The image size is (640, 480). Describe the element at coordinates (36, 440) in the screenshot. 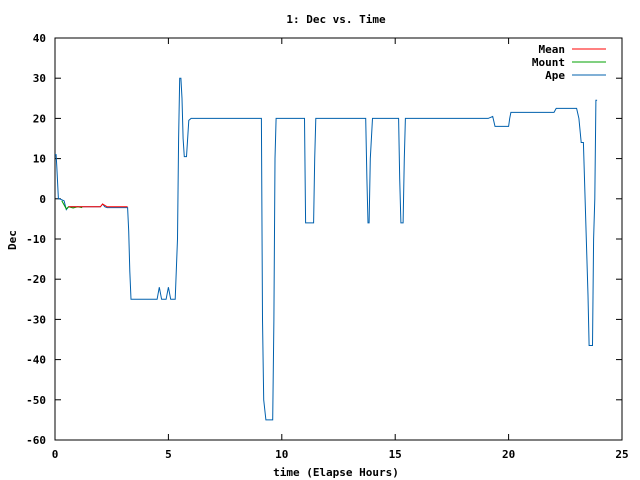

I see `y-tick-label: -60` at that location.